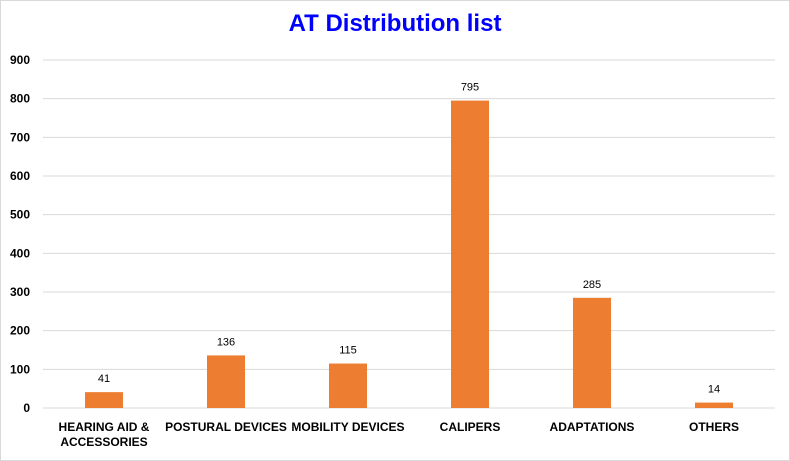  What do you see at coordinates (20, 176) in the screenshot?
I see `y-tick-label: 600` at bounding box center [20, 176].